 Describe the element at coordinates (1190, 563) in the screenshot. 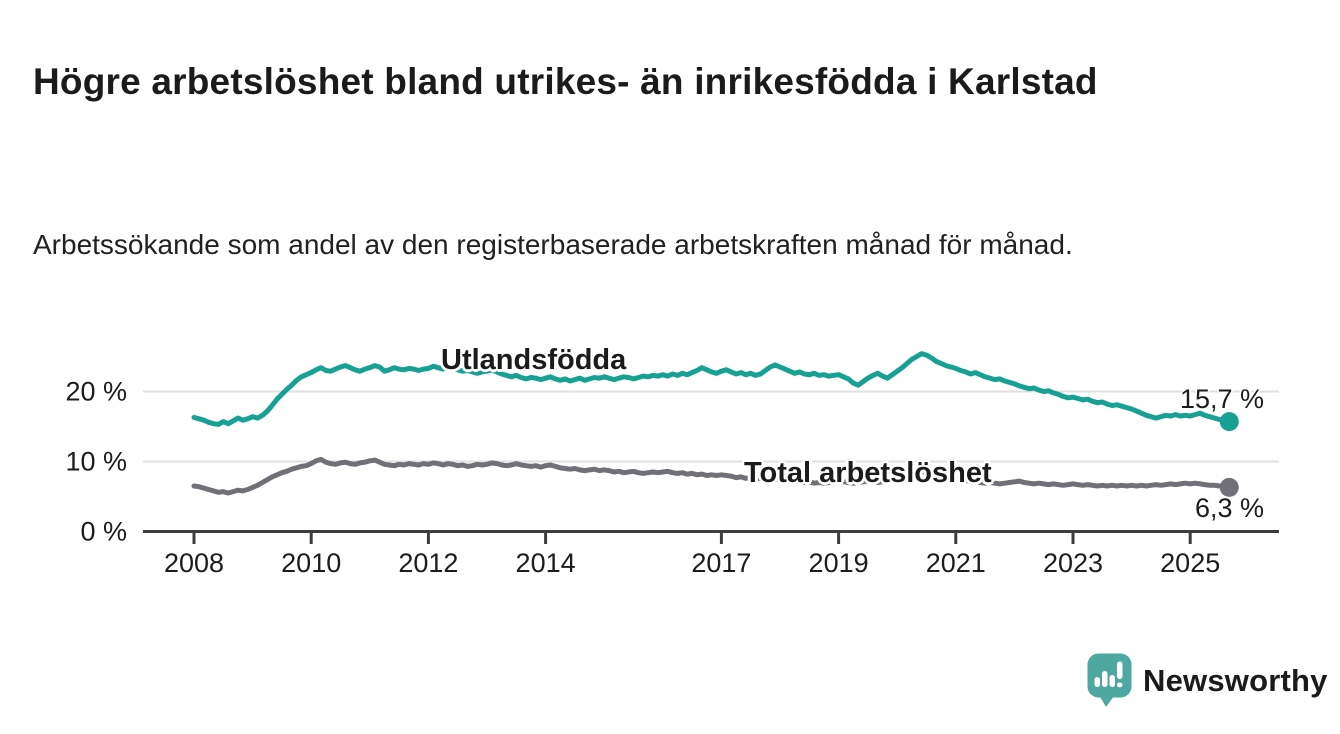

I see `x-axis-tick-label: 2025` at that location.